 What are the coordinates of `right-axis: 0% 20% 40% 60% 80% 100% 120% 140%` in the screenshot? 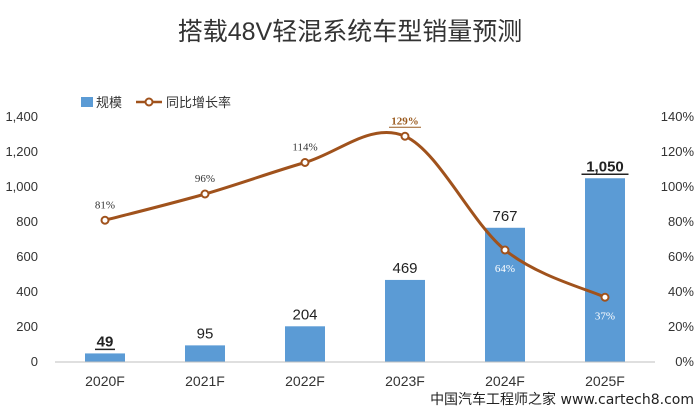 It's located at (678, 239).